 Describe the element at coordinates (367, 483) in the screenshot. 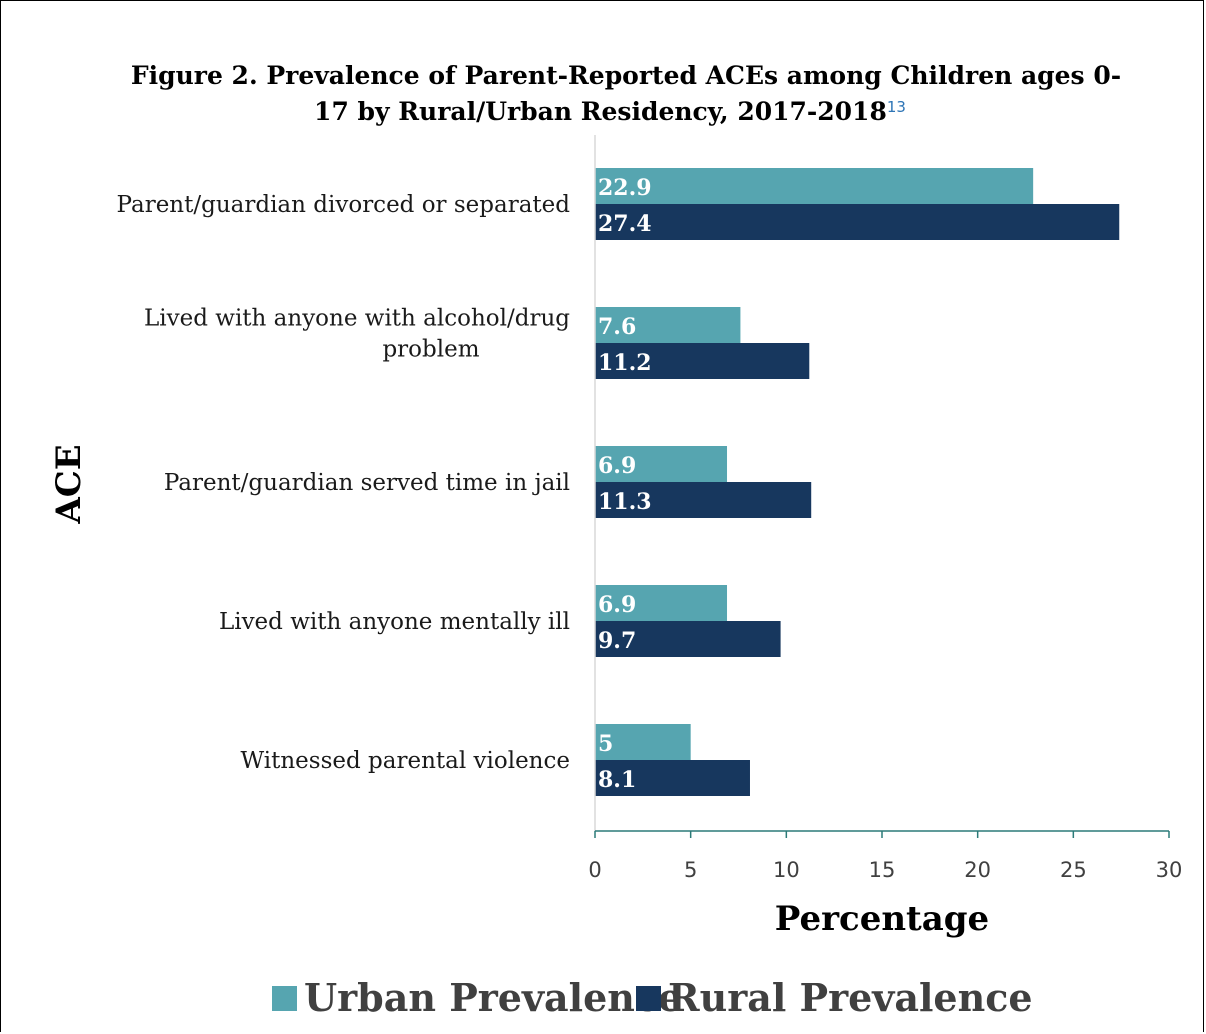

I see `category-label: Parent/guardian served time in jail` at that location.